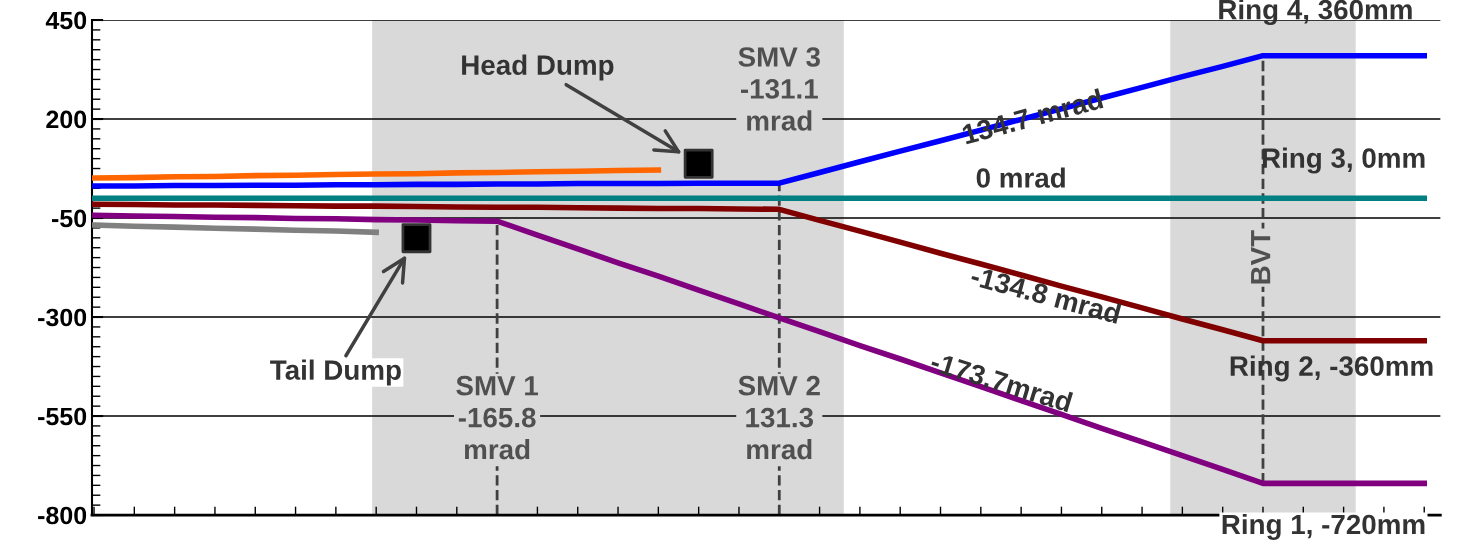 The image size is (1472, 541). I want to click on y-tick-label: -50, so click(69, 218).